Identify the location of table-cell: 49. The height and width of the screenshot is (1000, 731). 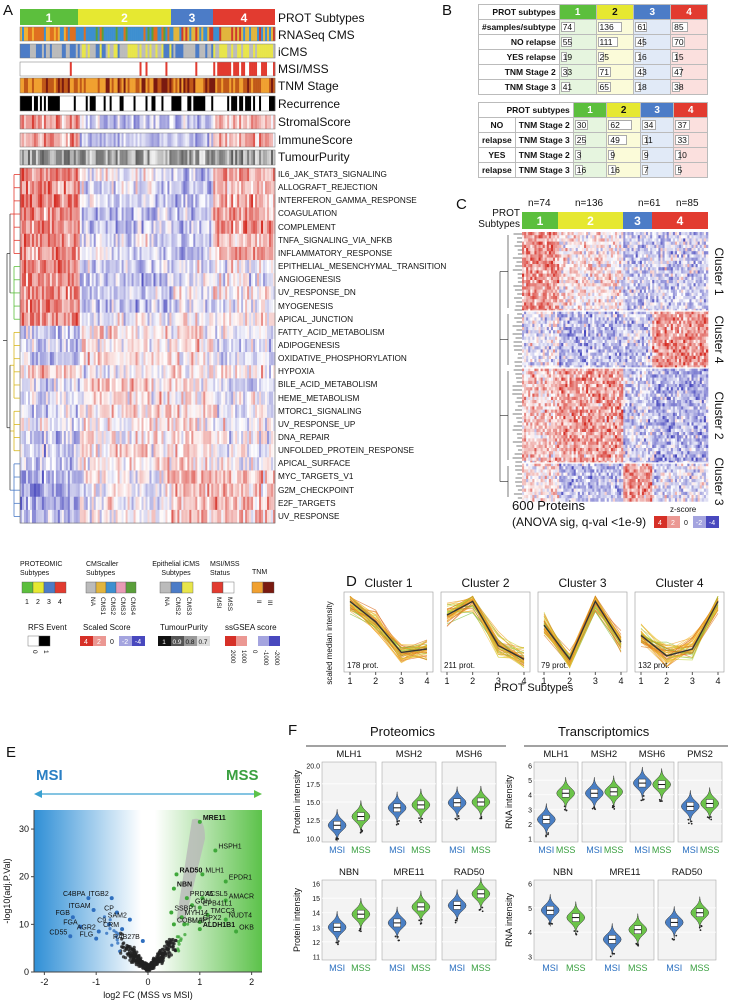
(623, 140).